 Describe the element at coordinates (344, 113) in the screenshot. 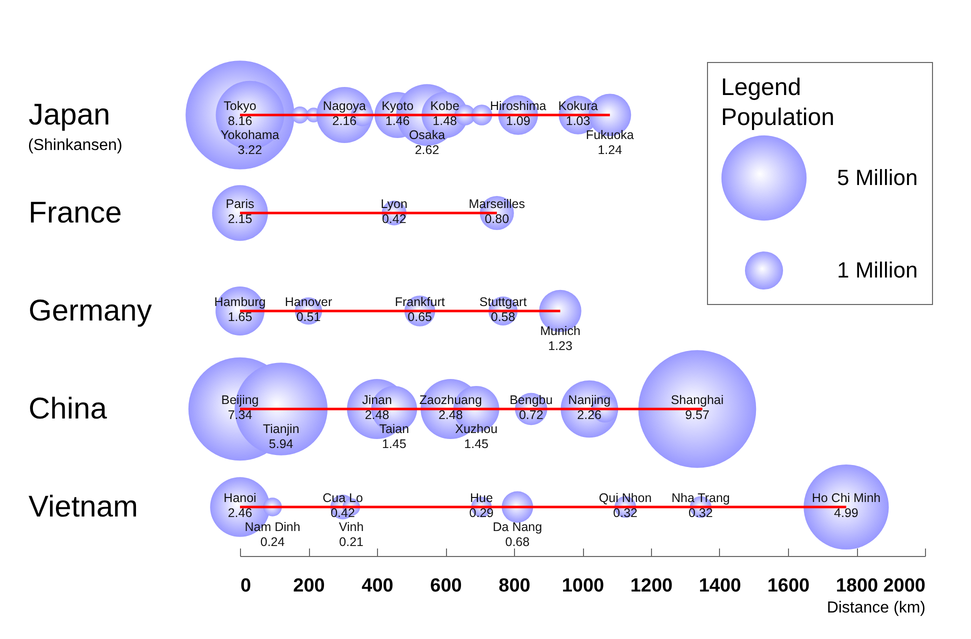

I see `data-label: Nagoya 2.16` at that location.